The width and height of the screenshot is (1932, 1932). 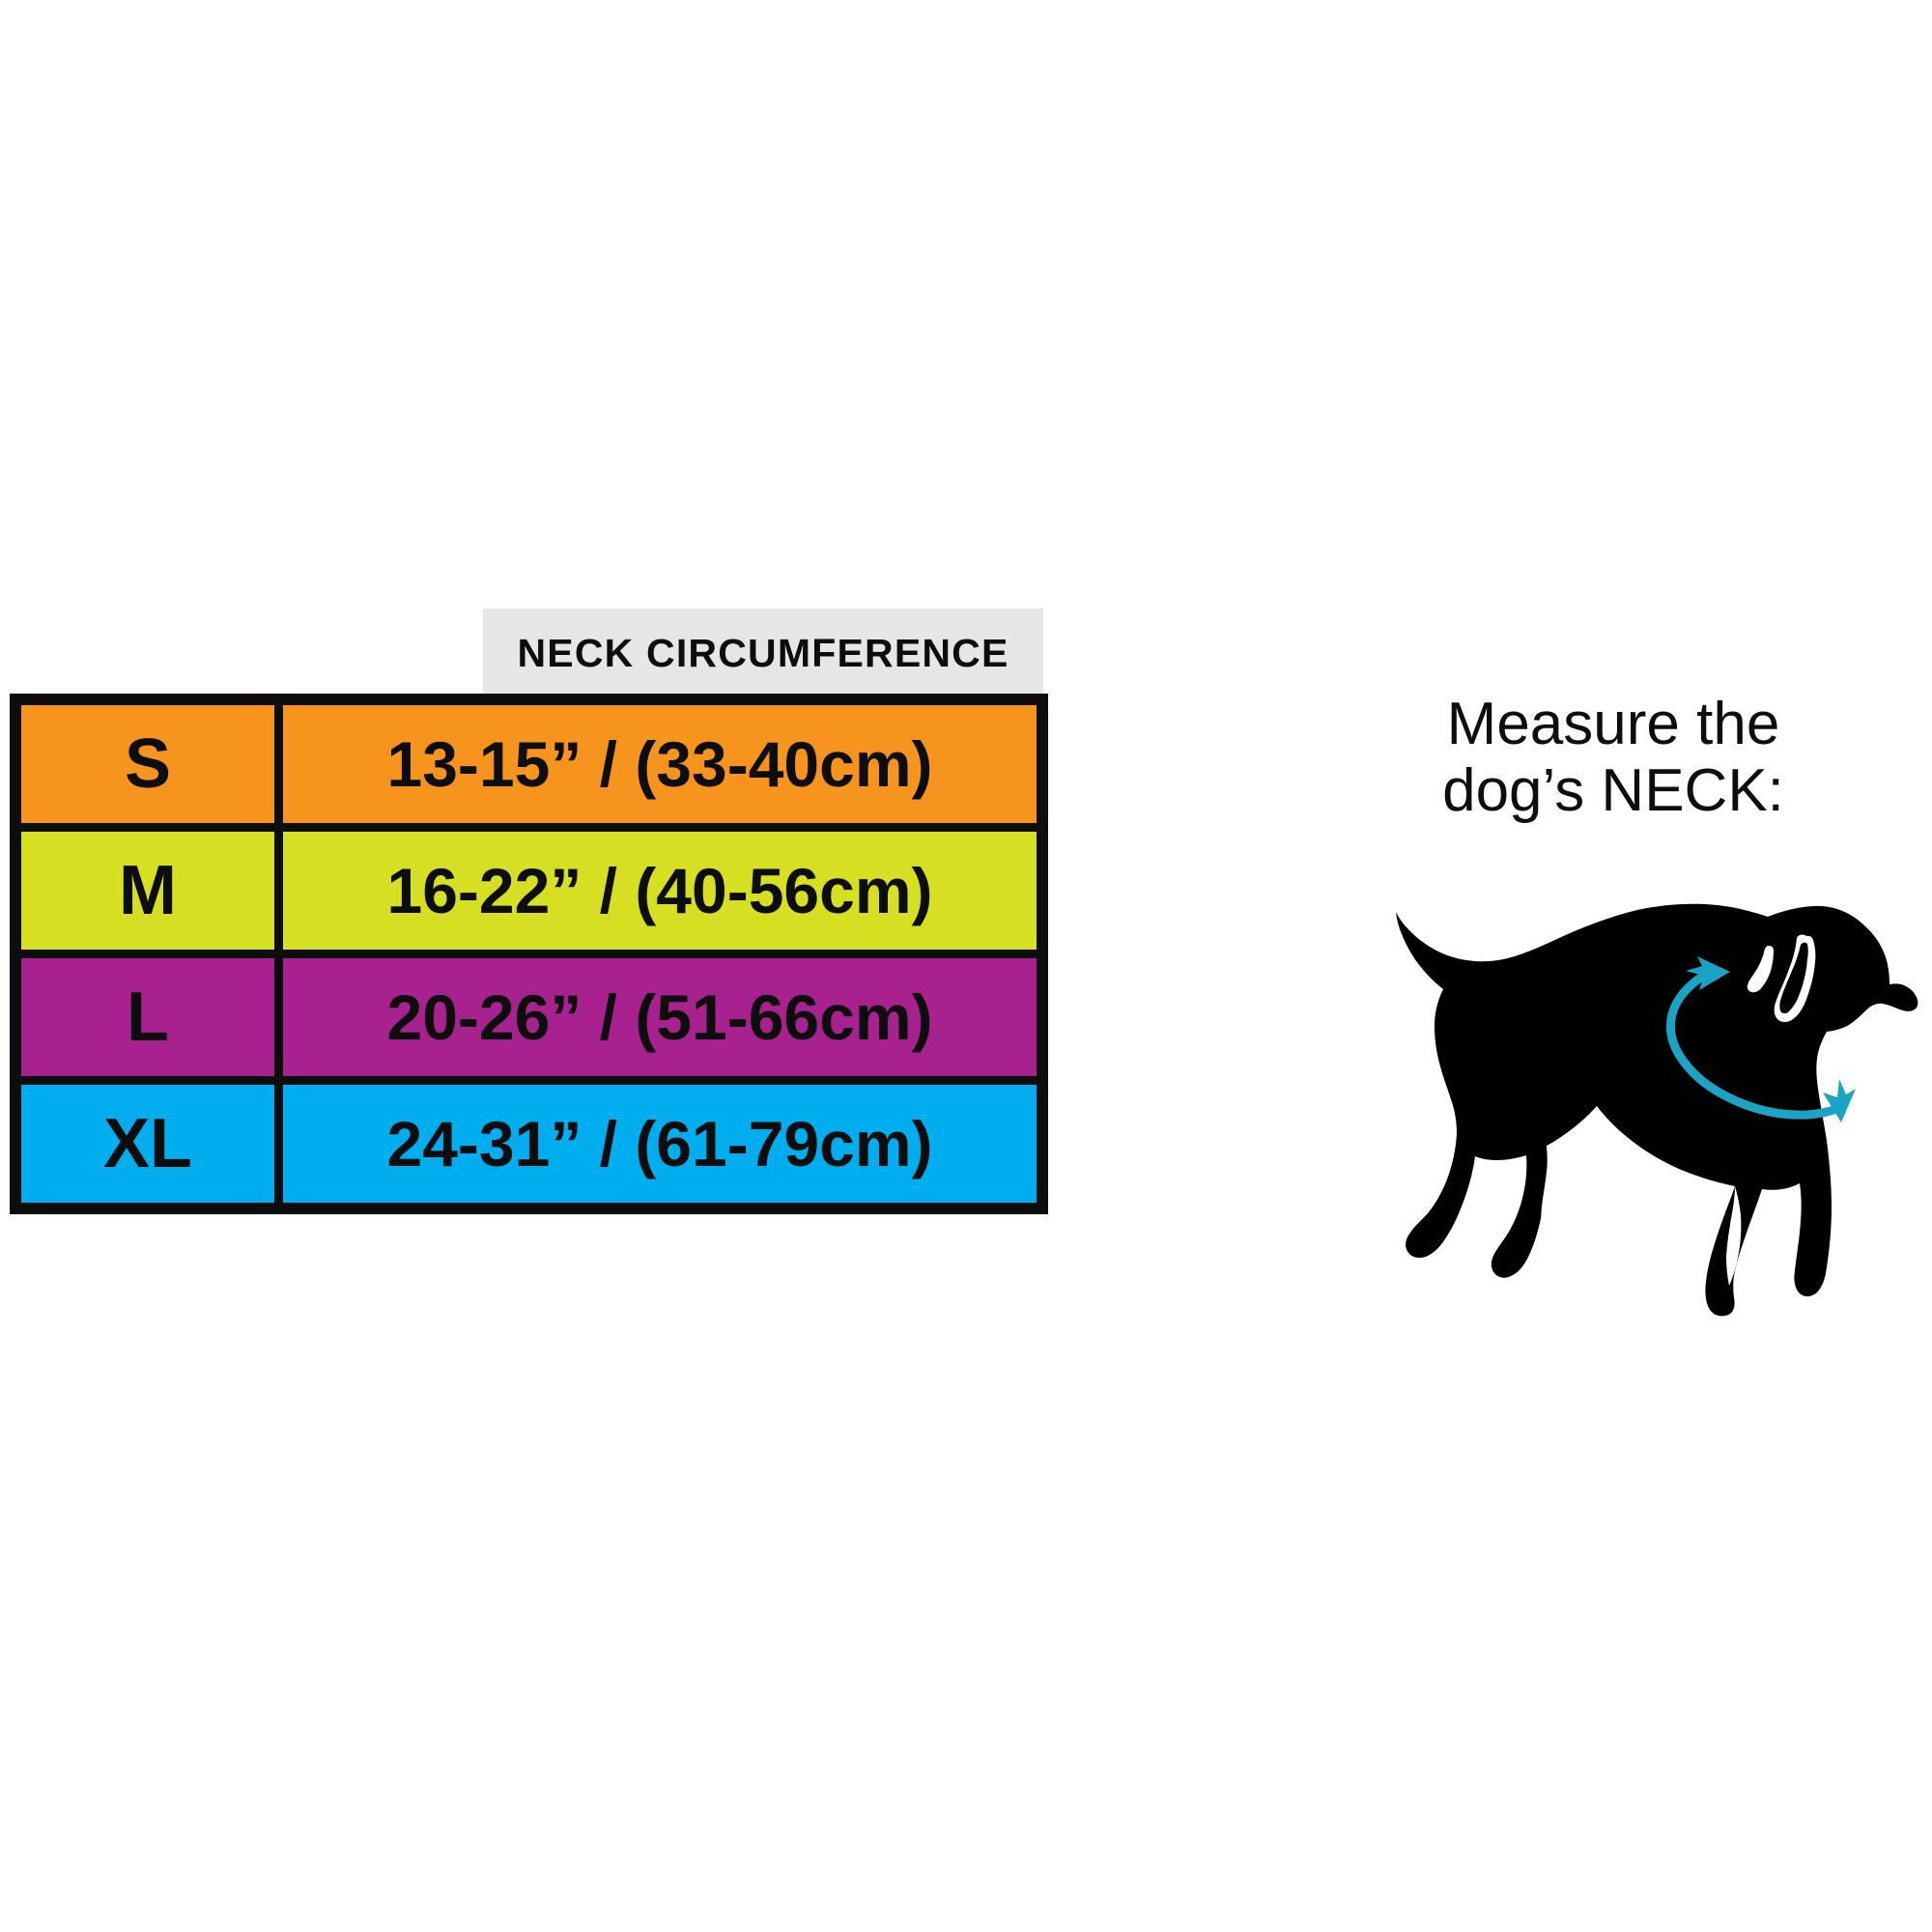 I want to click on size-label: M, so click(x=148, y=890).